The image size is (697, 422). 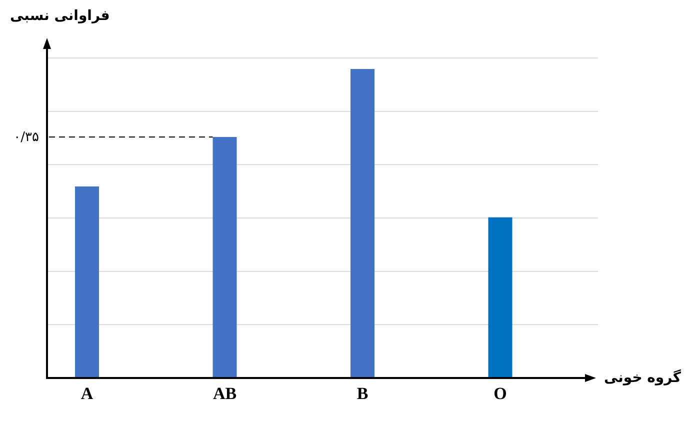 What do you see at coordinates (500, 393) in the screenshot?
I see `x-tick-label: O` at bounding box center [500, 393].